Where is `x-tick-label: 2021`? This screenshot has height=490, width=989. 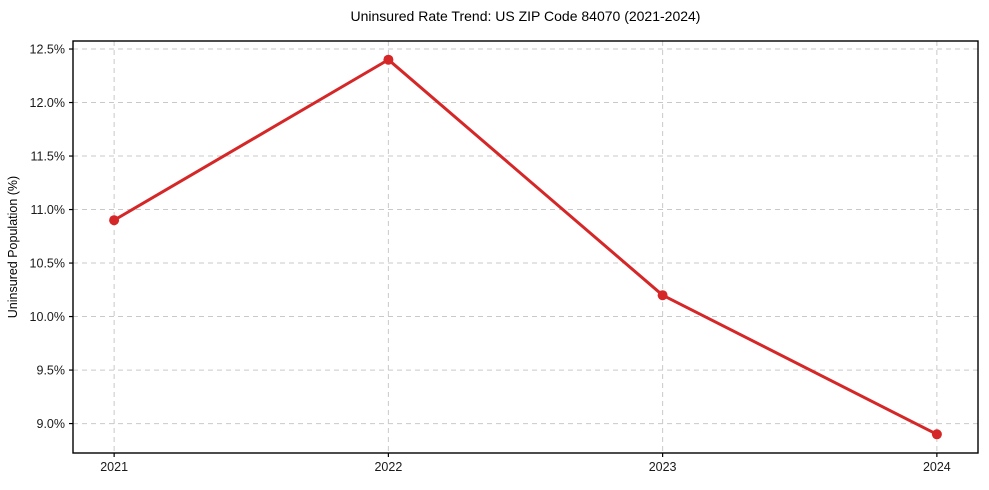
x-tick-label: 2021 is located at coordinates (114, 467).